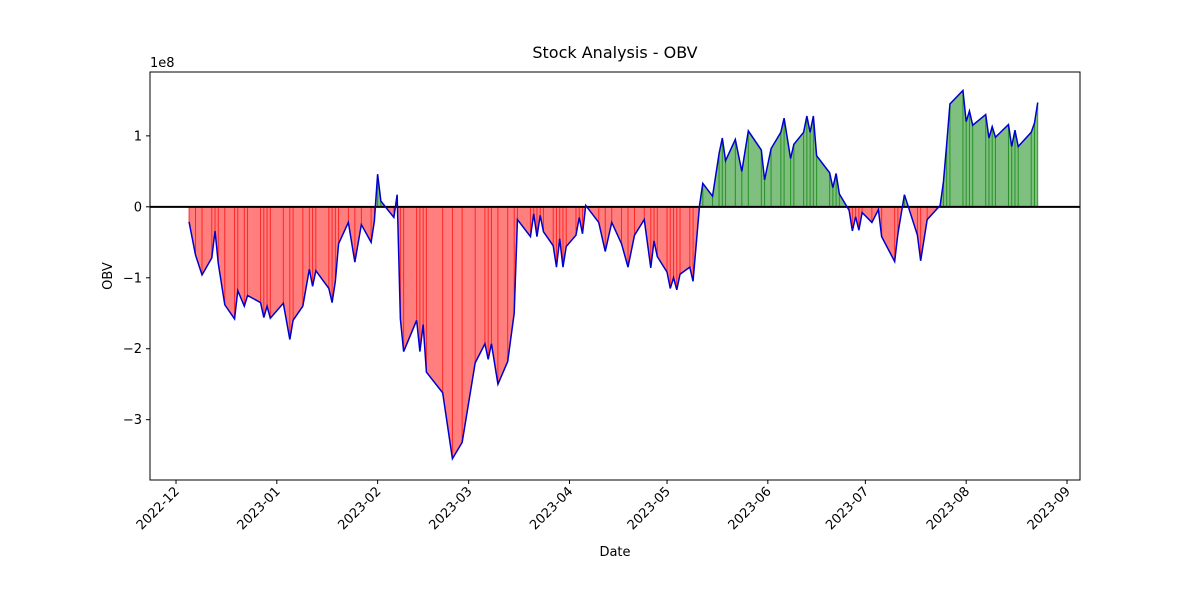 The height and width of the screenshot is (600, 1200). Describe the element at coordinates (138, 136) in the screenshot. I see `y-tick-label: 1` at that location.